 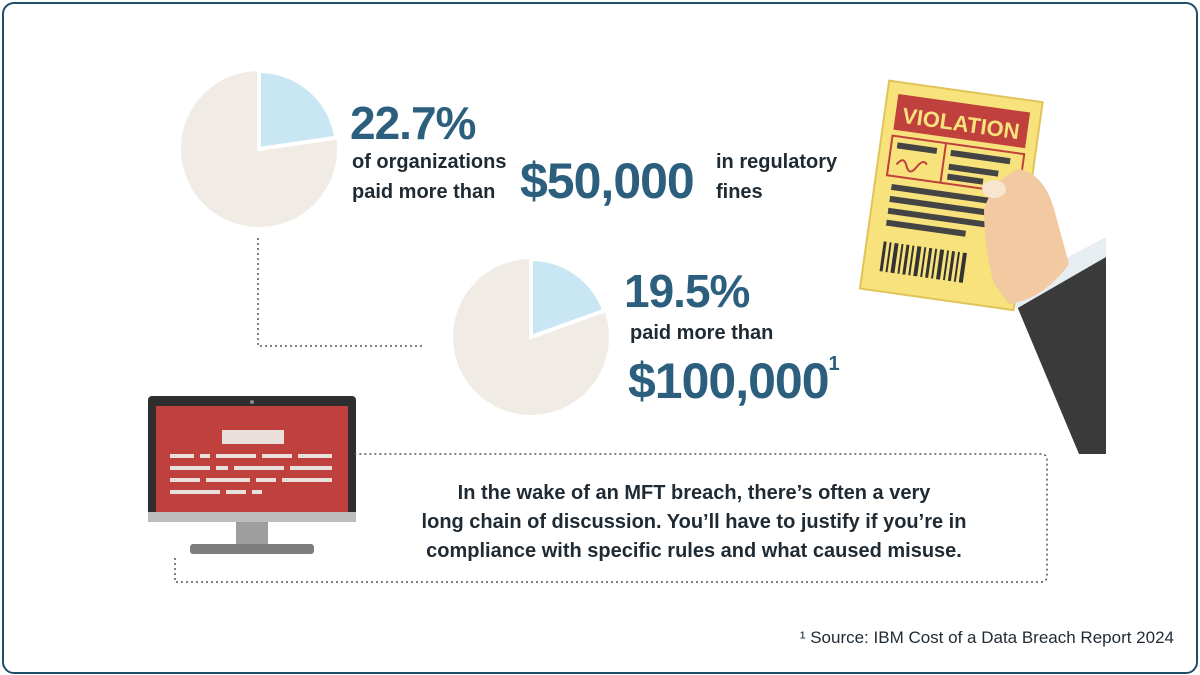 I want to click on stat-1-percent: 22.7%, so click(x=413, y=123).